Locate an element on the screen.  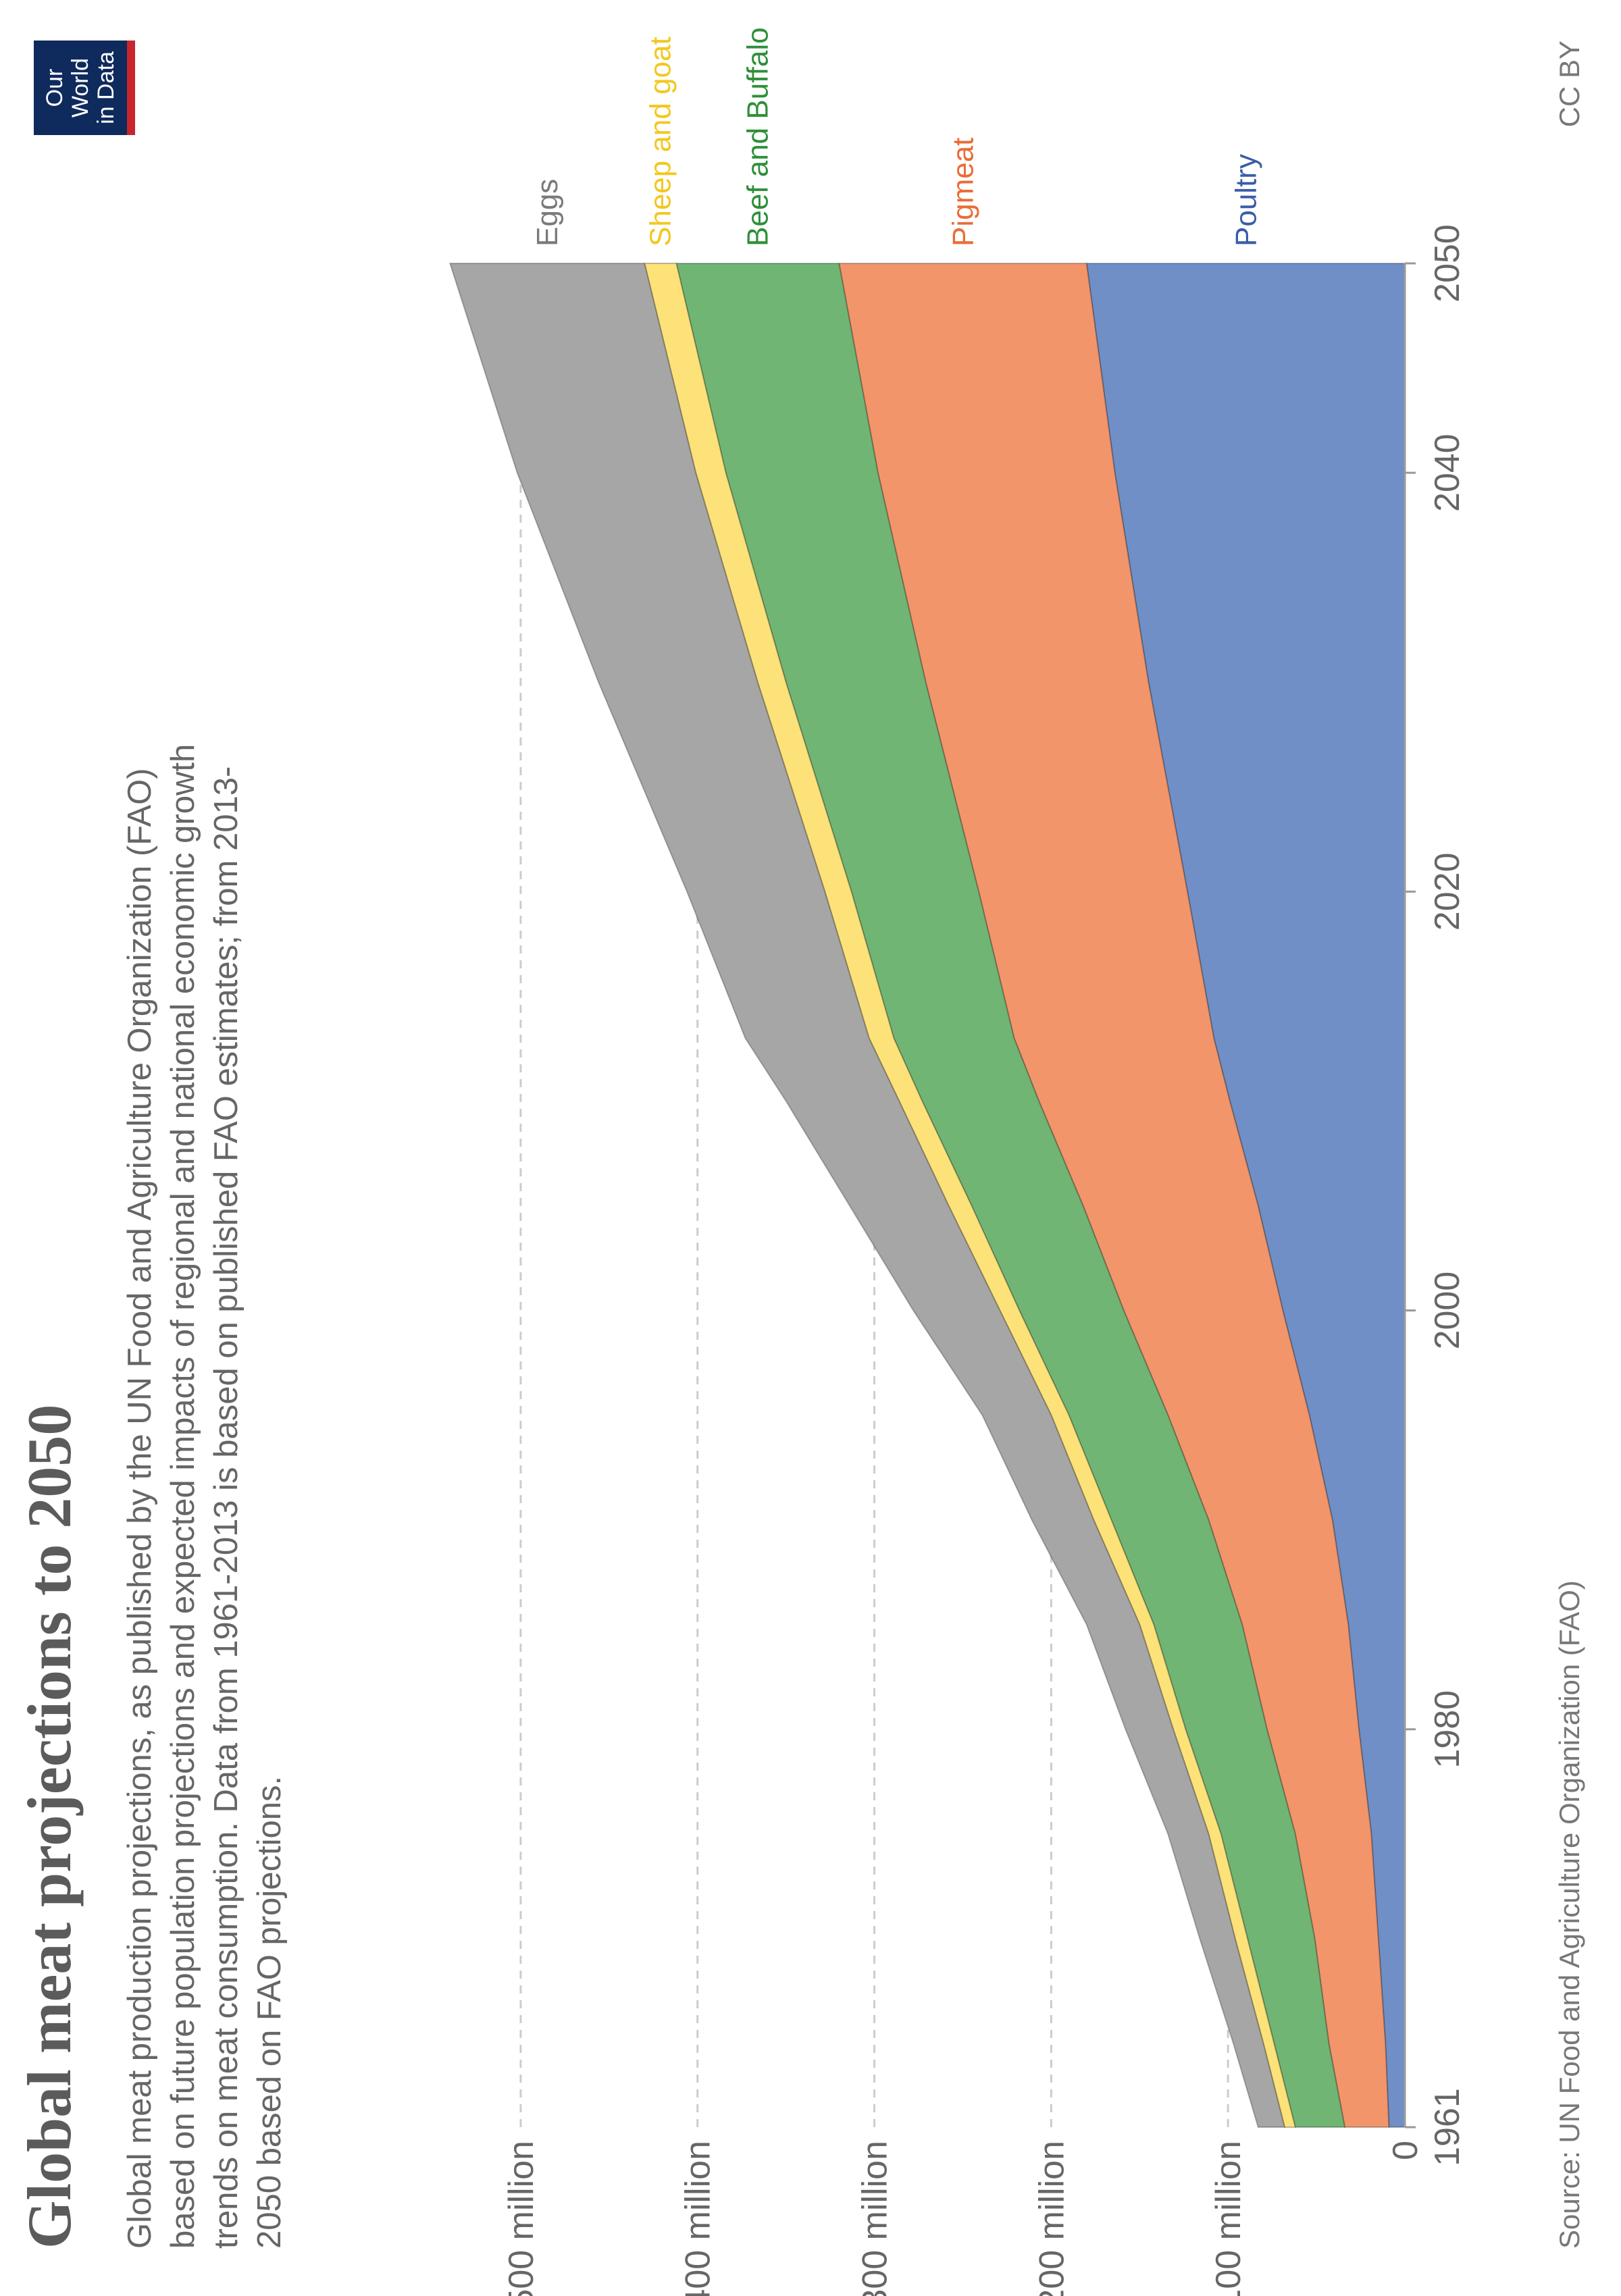
x-tick-label: 2050 is located at coordinates (1447, 263).